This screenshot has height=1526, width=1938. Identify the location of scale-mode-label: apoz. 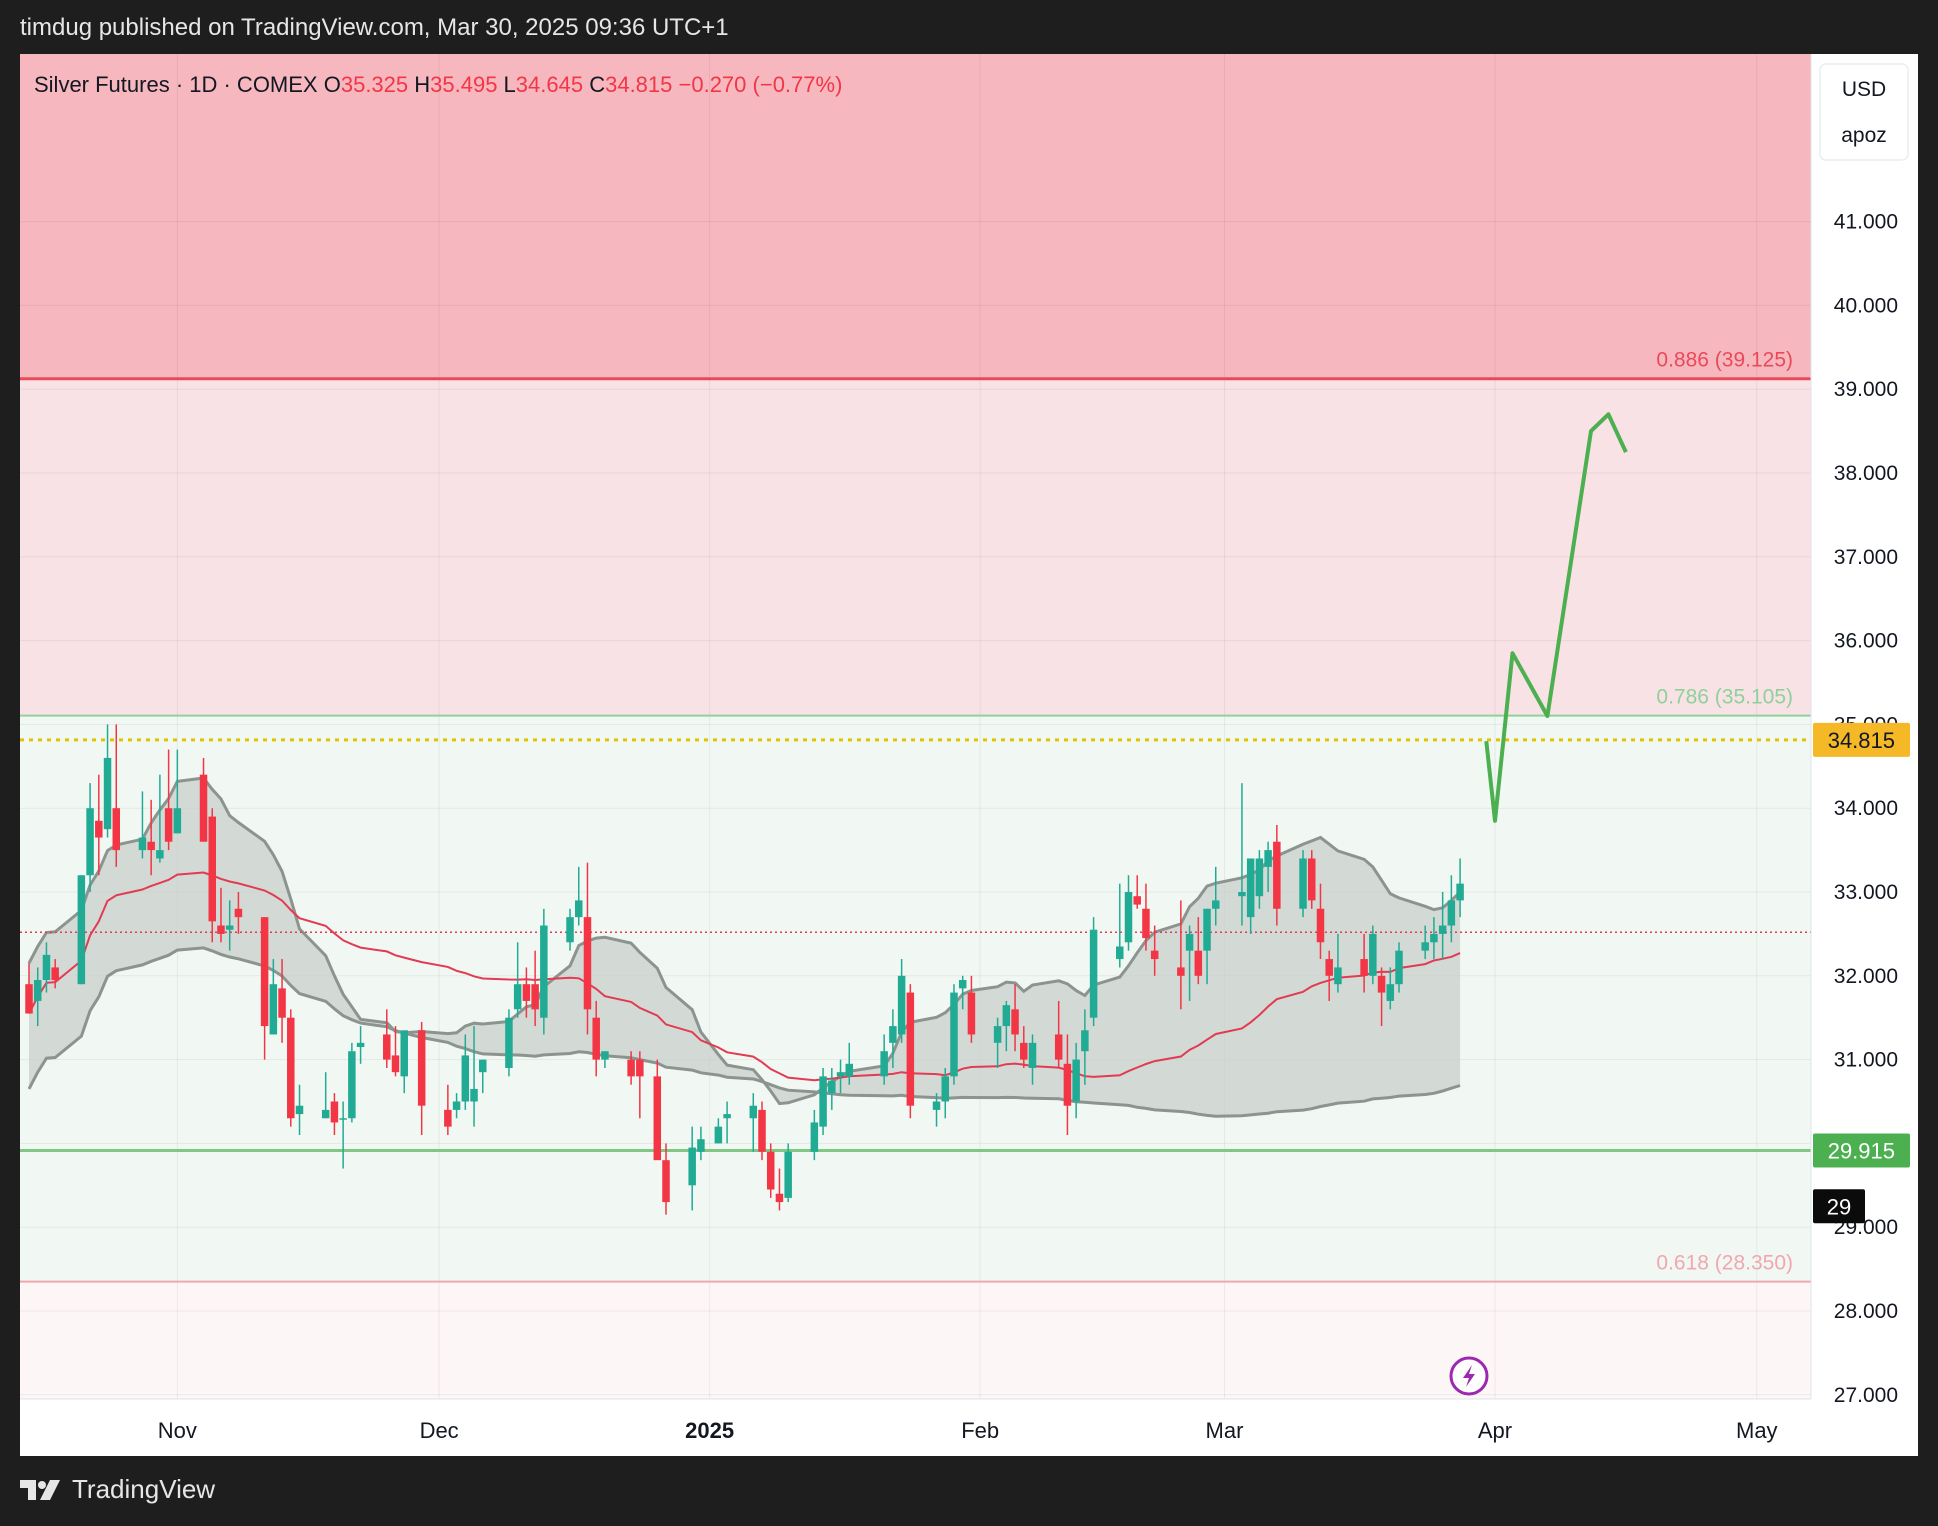
(1864, 135).